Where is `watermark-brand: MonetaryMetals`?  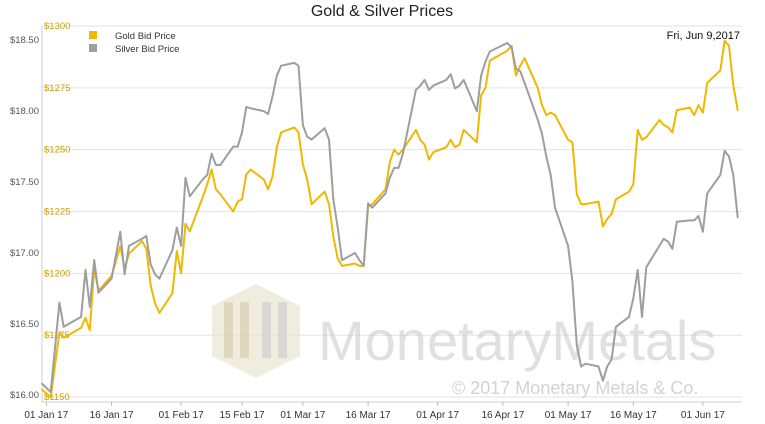
watermark-brand: MonetaryMetals is located at coordinates (517, 340).